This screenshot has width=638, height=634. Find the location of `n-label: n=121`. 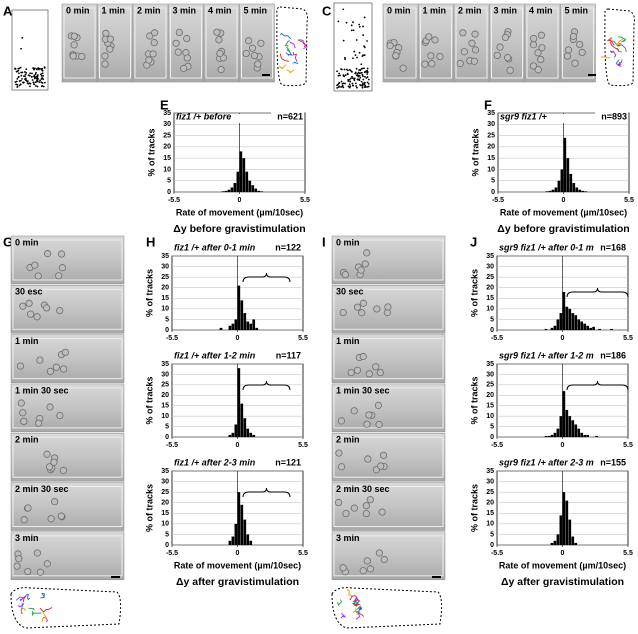

n-label: n=121 is located at coordinates (288, 462).